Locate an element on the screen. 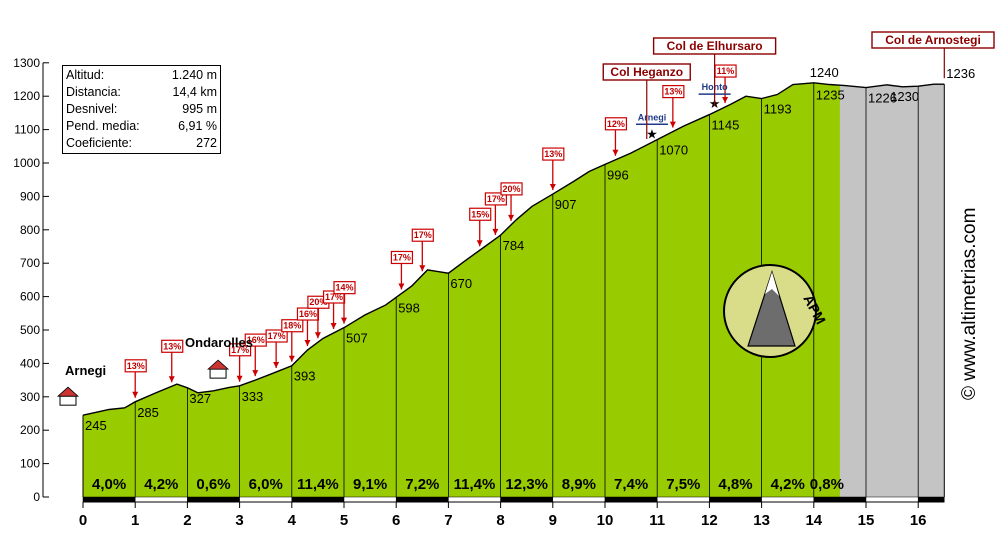  slope-flag-label: 15% is located at coordinates (480, 214).